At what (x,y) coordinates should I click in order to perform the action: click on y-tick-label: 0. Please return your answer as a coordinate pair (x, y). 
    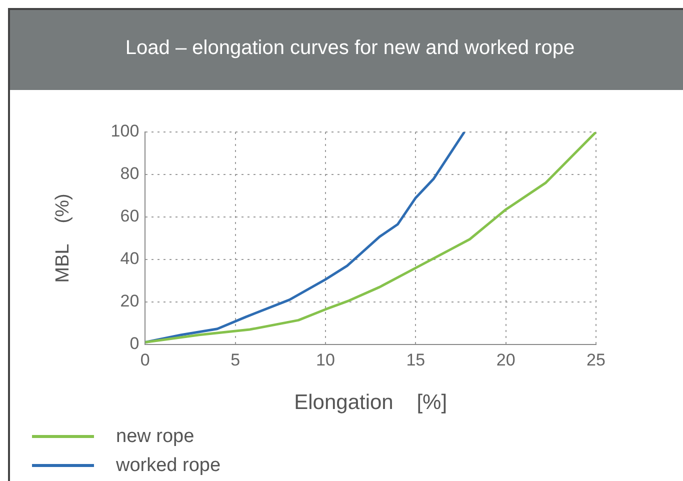
    Looking at the image, I should click on (135, 344).